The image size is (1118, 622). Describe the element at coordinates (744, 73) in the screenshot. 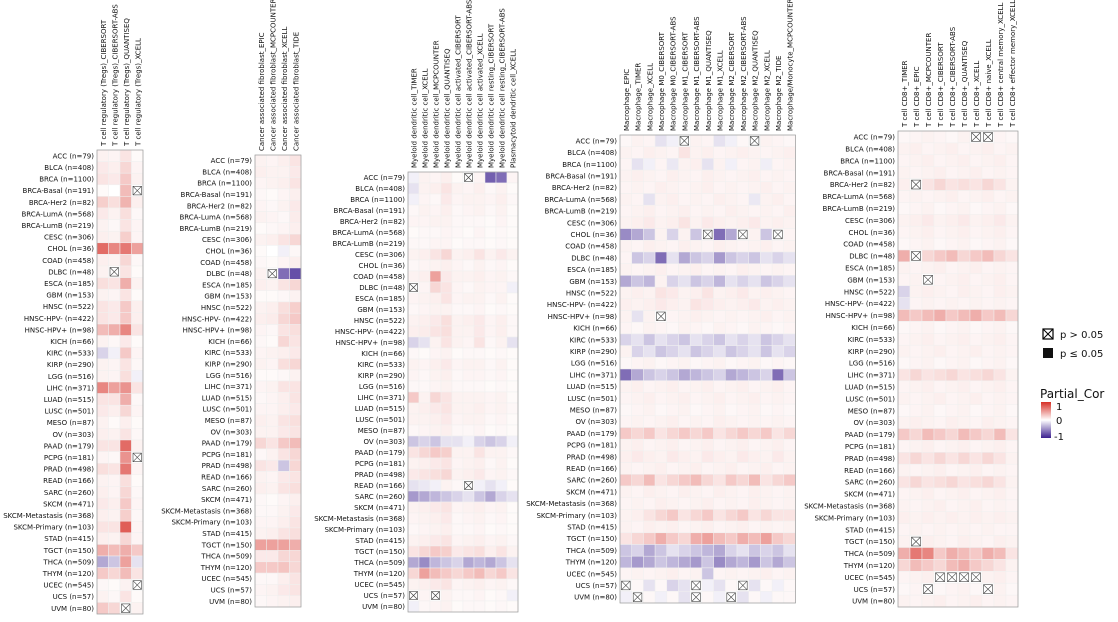

I see `column-label: Macrophage M2_CIBERSORT-ABS` at that location.